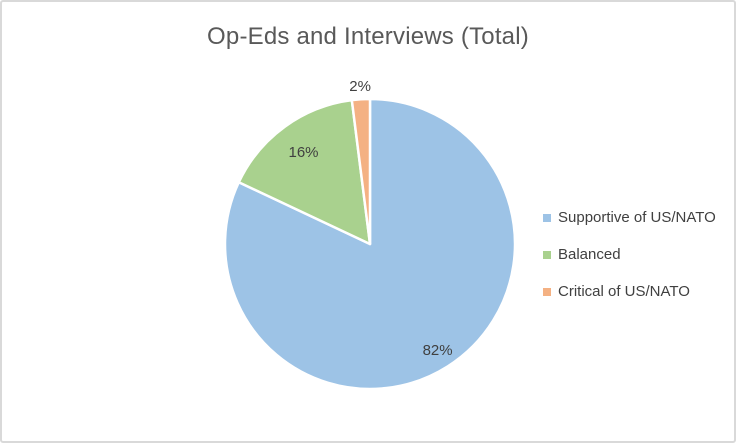  Describe the element at coordinates (589, 254) in the screenshot. I see `legend-label: Balanced` at that location.